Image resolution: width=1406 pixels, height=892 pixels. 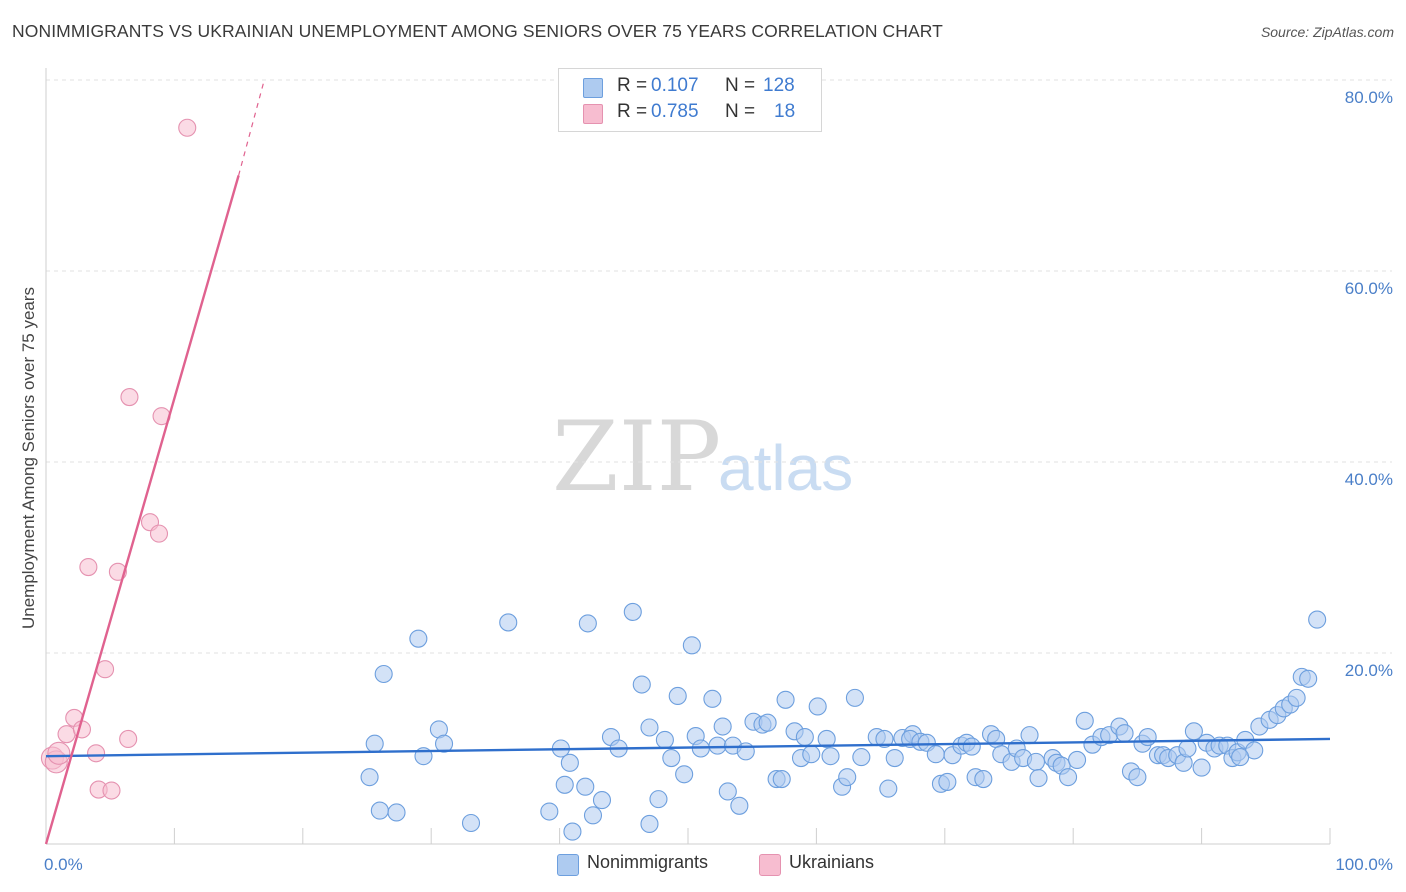 I want to click on y-axis-label: Unemployment Among Seniors over 75 years, so click(x=28, y=458).